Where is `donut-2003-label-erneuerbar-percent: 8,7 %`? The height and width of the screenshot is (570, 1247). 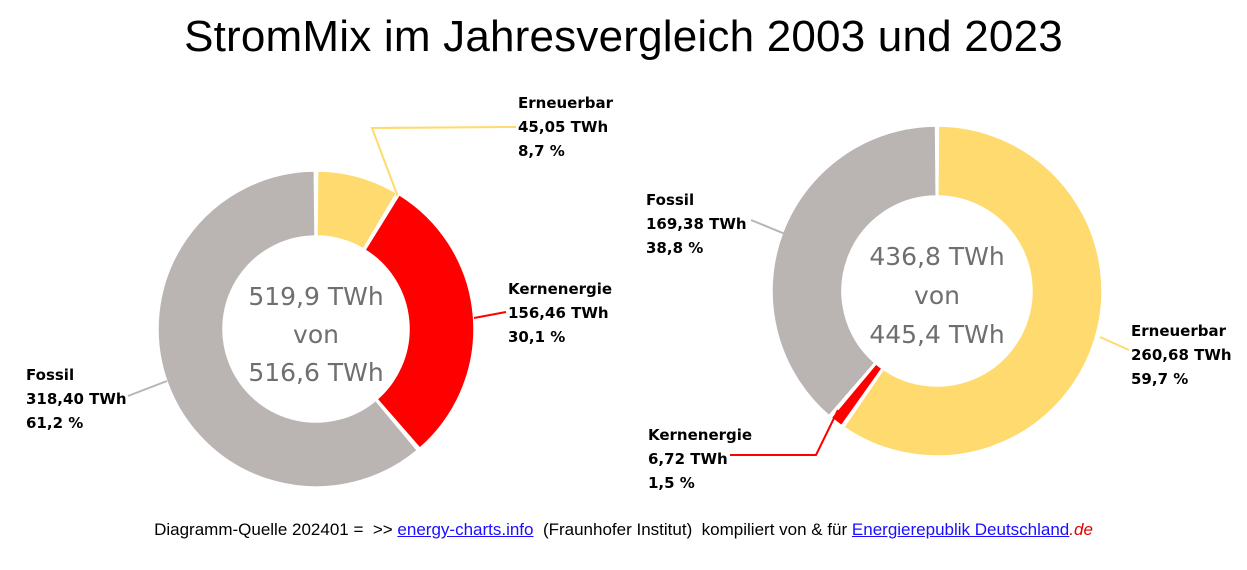
donut-2003-label-erneuerbar-percent: 8,7 % is located at coordinates (541, 151).